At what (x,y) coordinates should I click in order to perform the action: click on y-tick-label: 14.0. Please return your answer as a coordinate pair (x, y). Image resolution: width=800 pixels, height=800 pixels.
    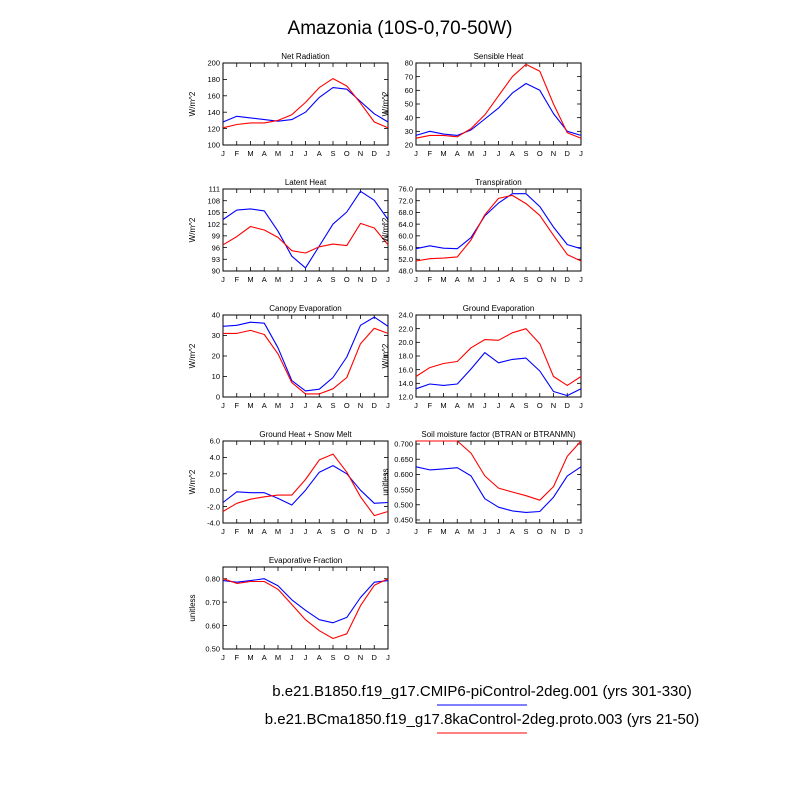
    Looking at the image, I should click on (405, 383).